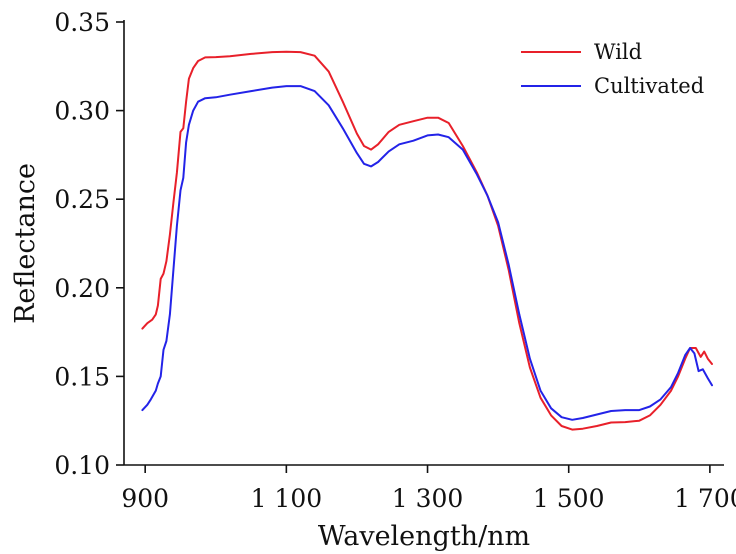  Describe the element at coordinates (82, 288) in the screenshot. I see `y-tick-label: 0.20` at that location.